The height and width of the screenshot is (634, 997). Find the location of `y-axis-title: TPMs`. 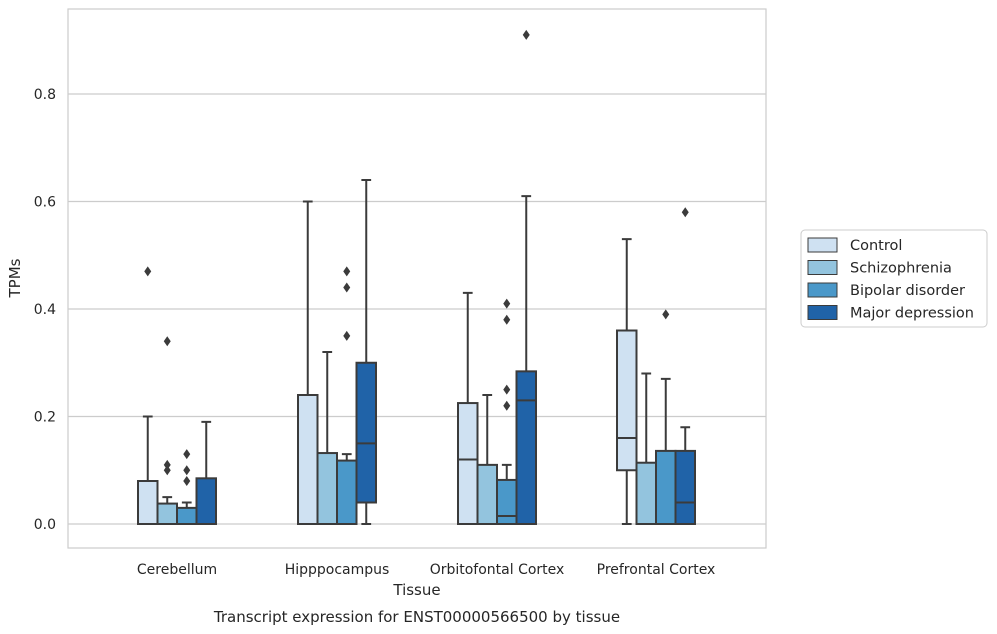

y-axis-title: TPMs is located at coordinates (15, 278).